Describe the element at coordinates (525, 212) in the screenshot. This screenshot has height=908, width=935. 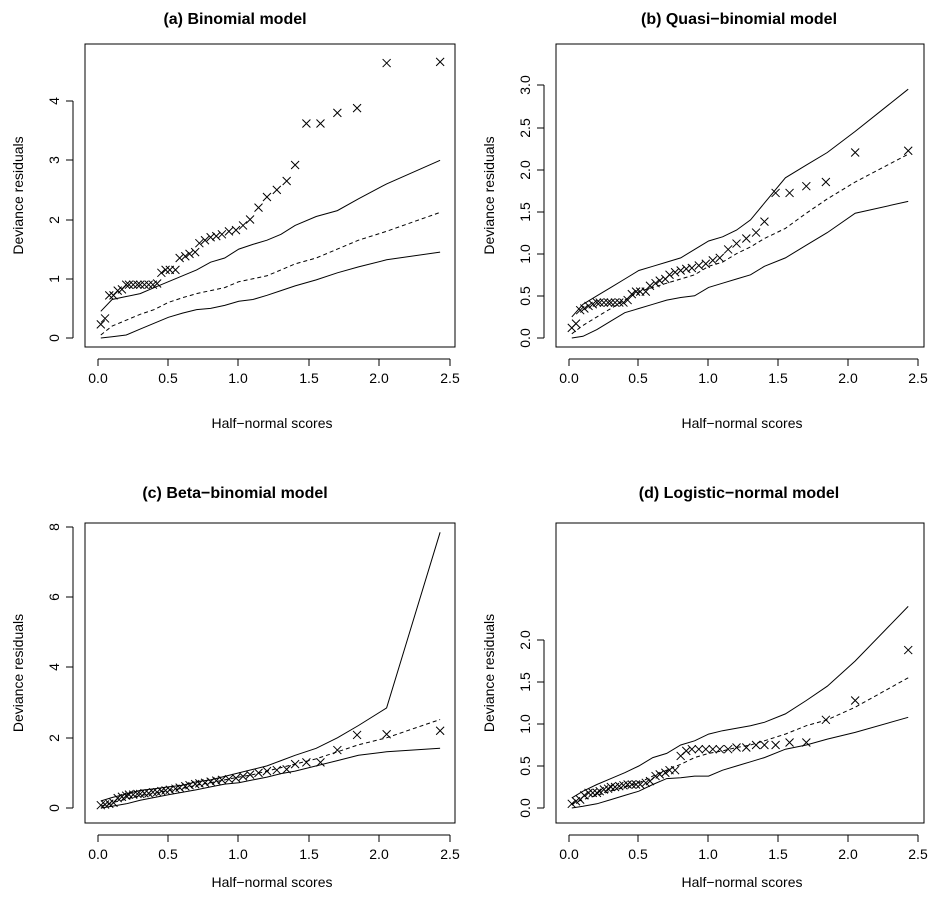
I see `y-tick-label: 1.5` at that location.